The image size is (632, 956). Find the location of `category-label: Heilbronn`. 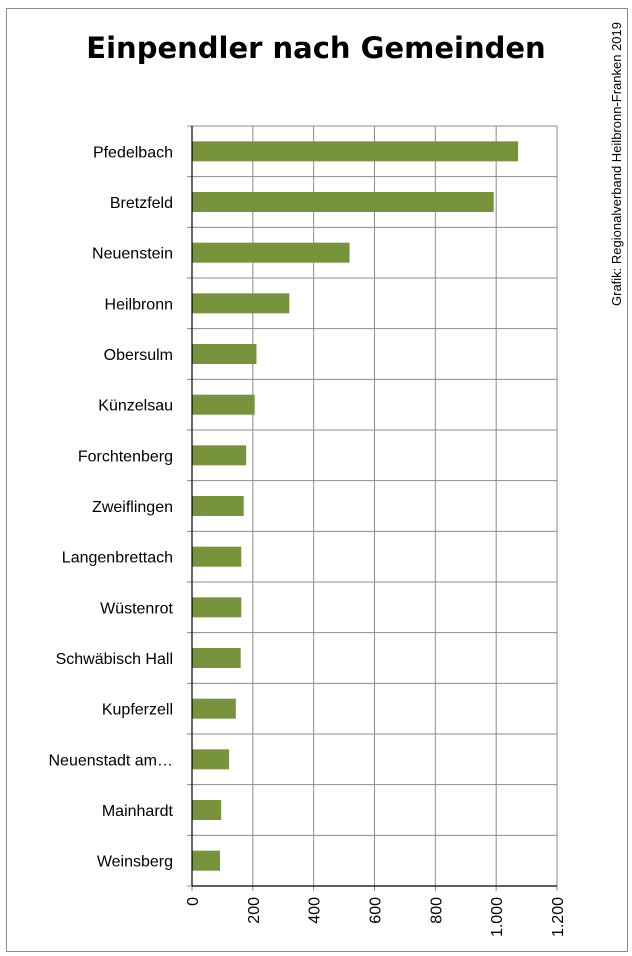

category-label: Heilbronn is located at coordinates (139, 304).